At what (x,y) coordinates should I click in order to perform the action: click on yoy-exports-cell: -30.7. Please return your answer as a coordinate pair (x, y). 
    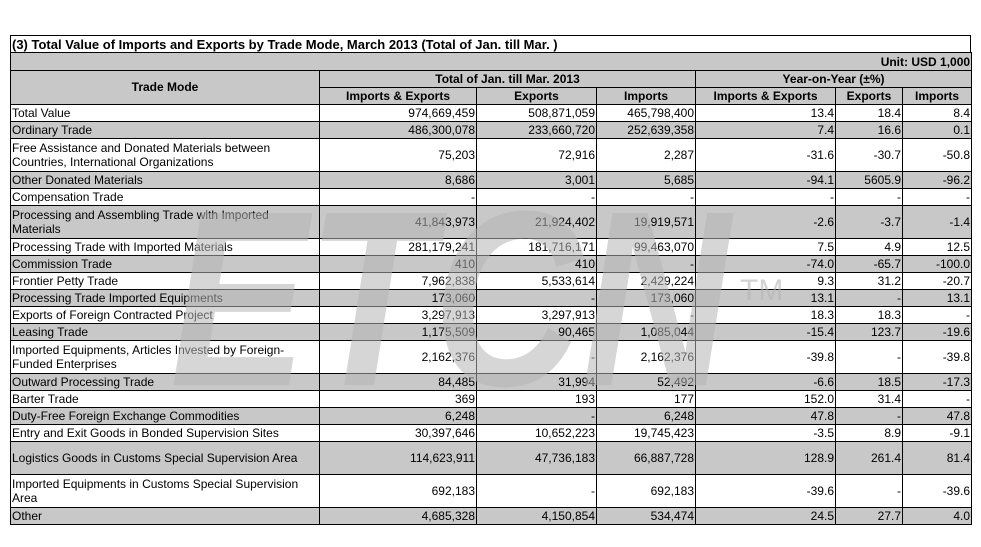
    Looking at the image, I should click on (869, 155).